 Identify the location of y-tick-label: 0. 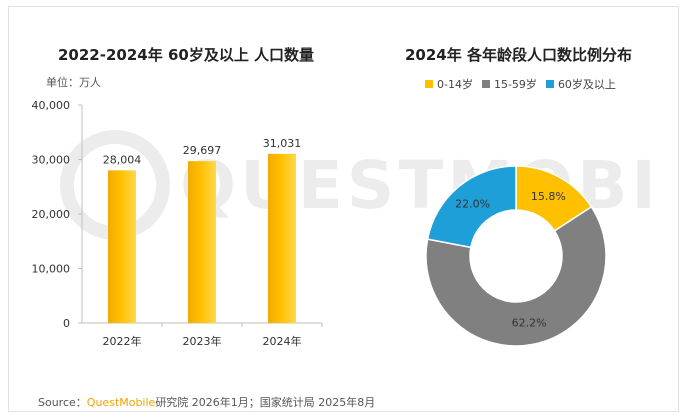
(66, 323).